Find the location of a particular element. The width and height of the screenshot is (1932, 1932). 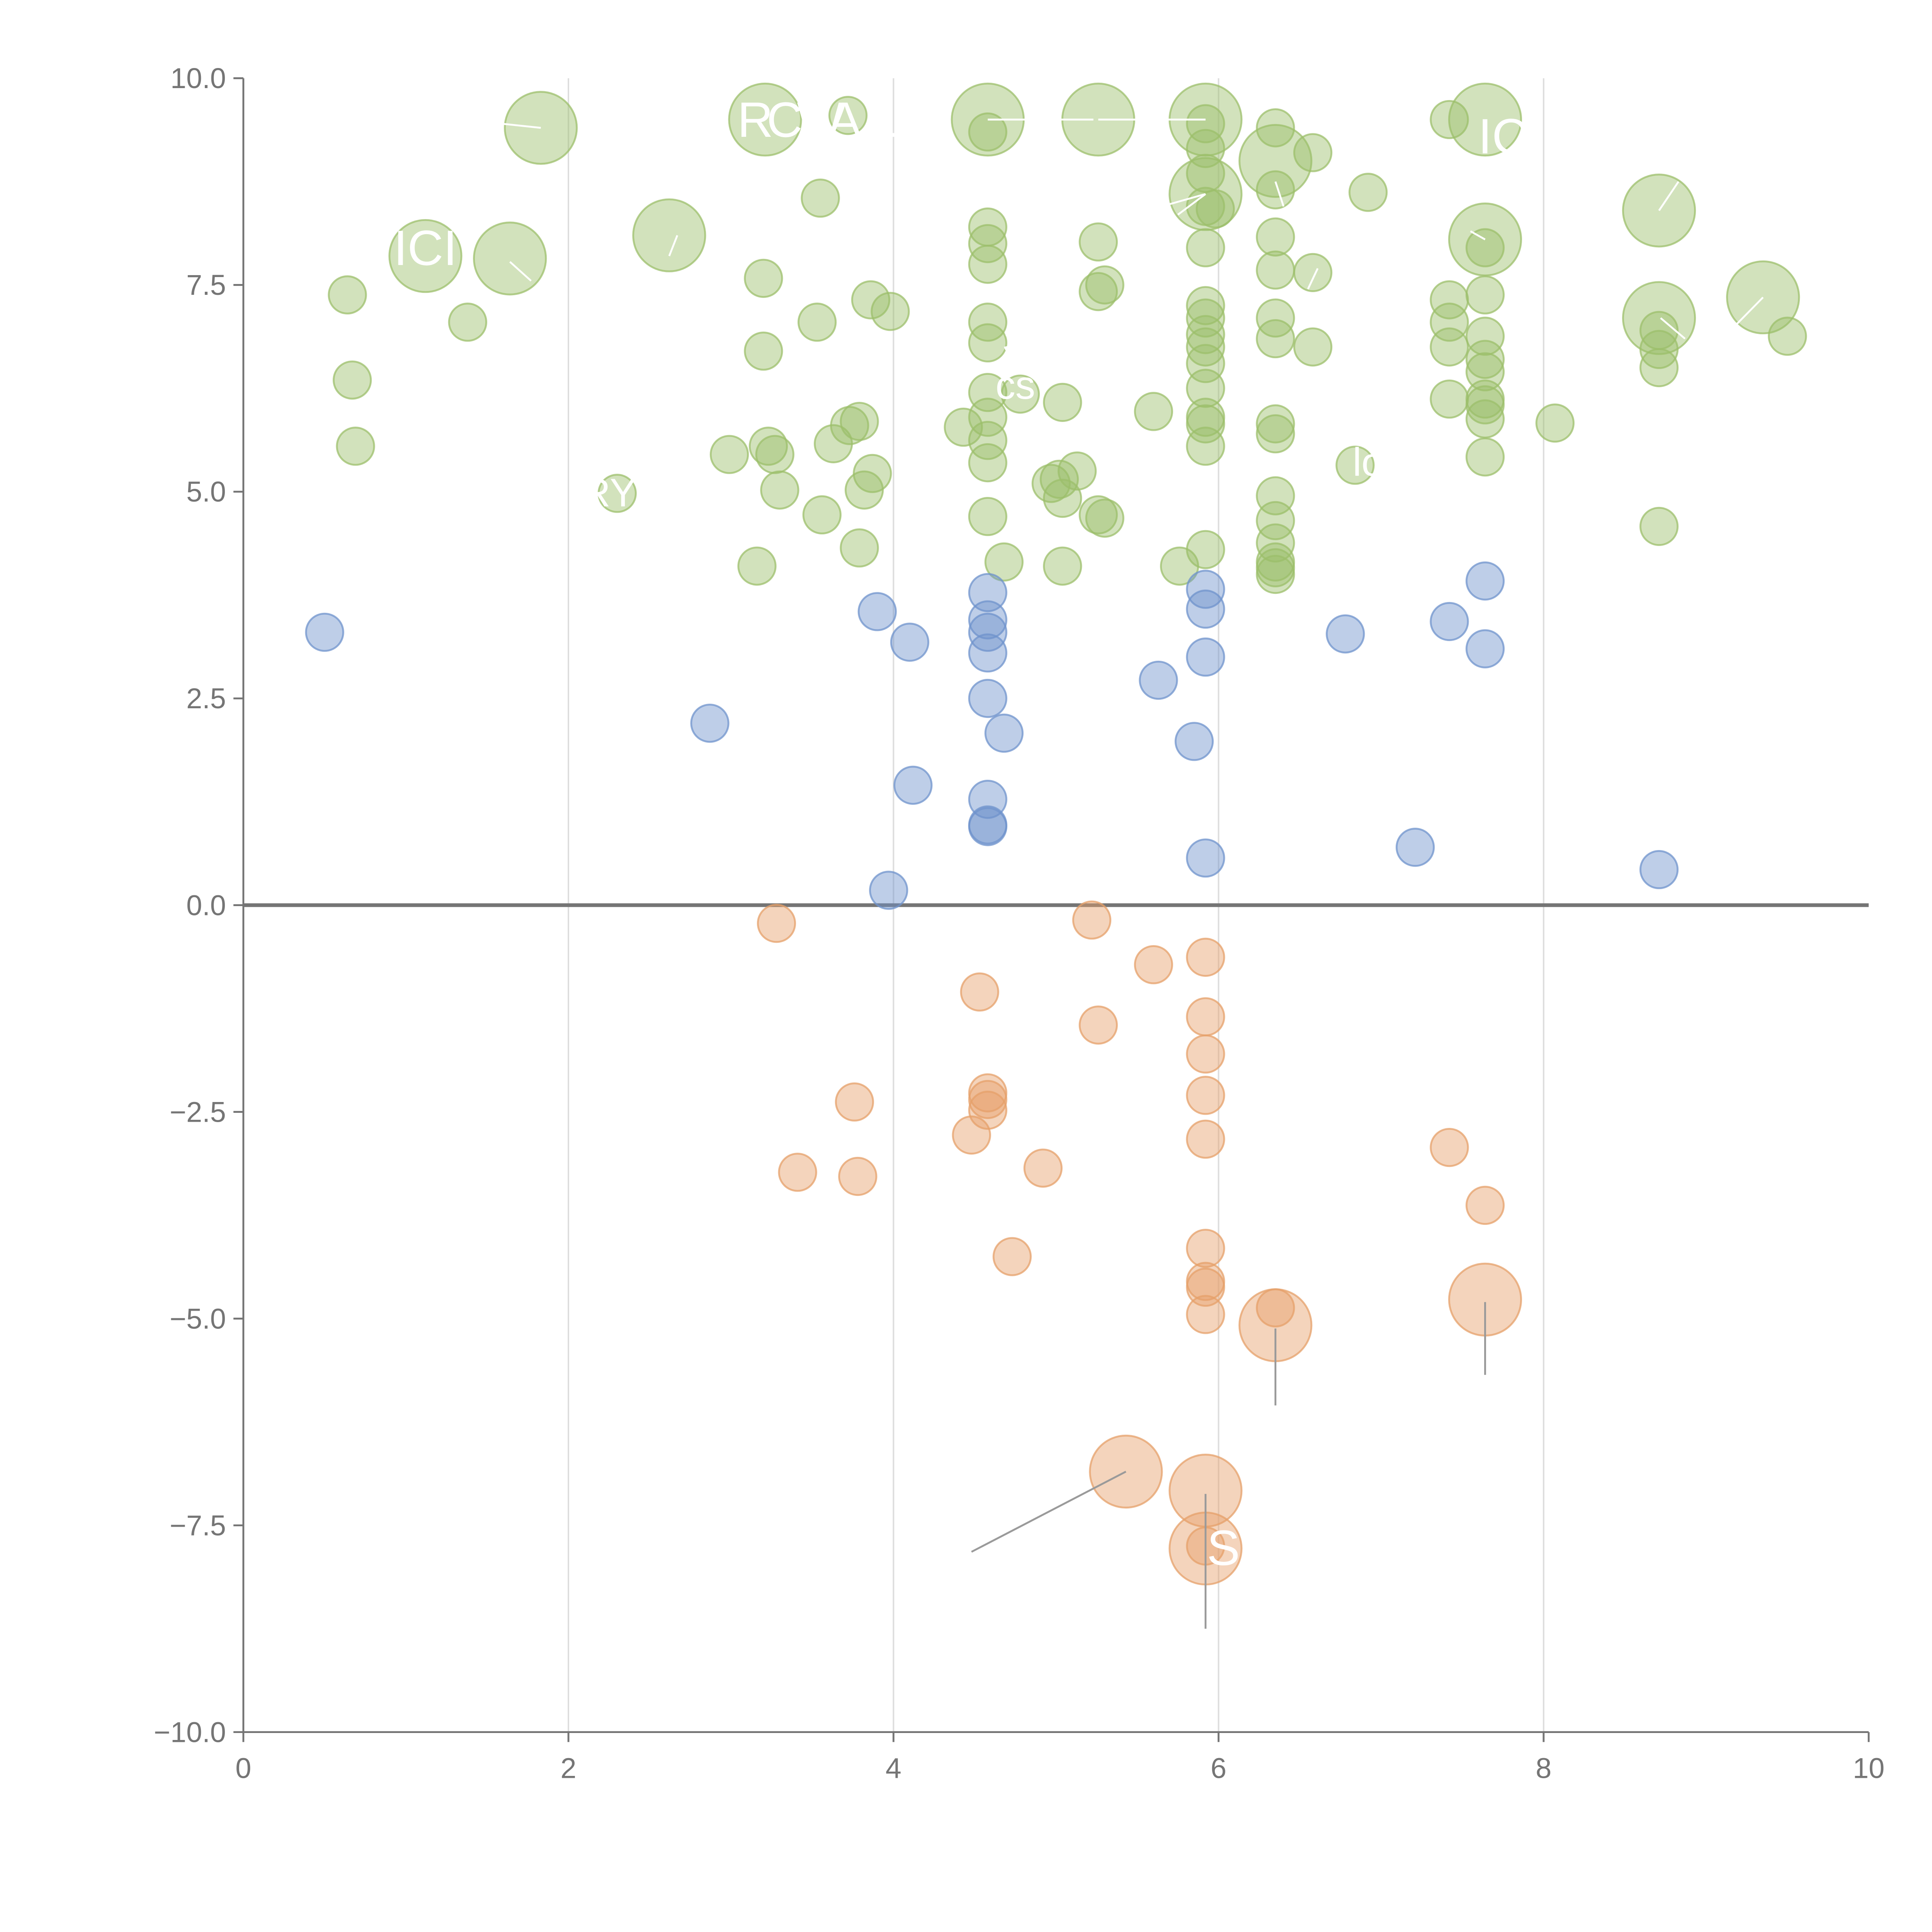

y-tick-label: 10.0 is located at coordinates (198, 78).